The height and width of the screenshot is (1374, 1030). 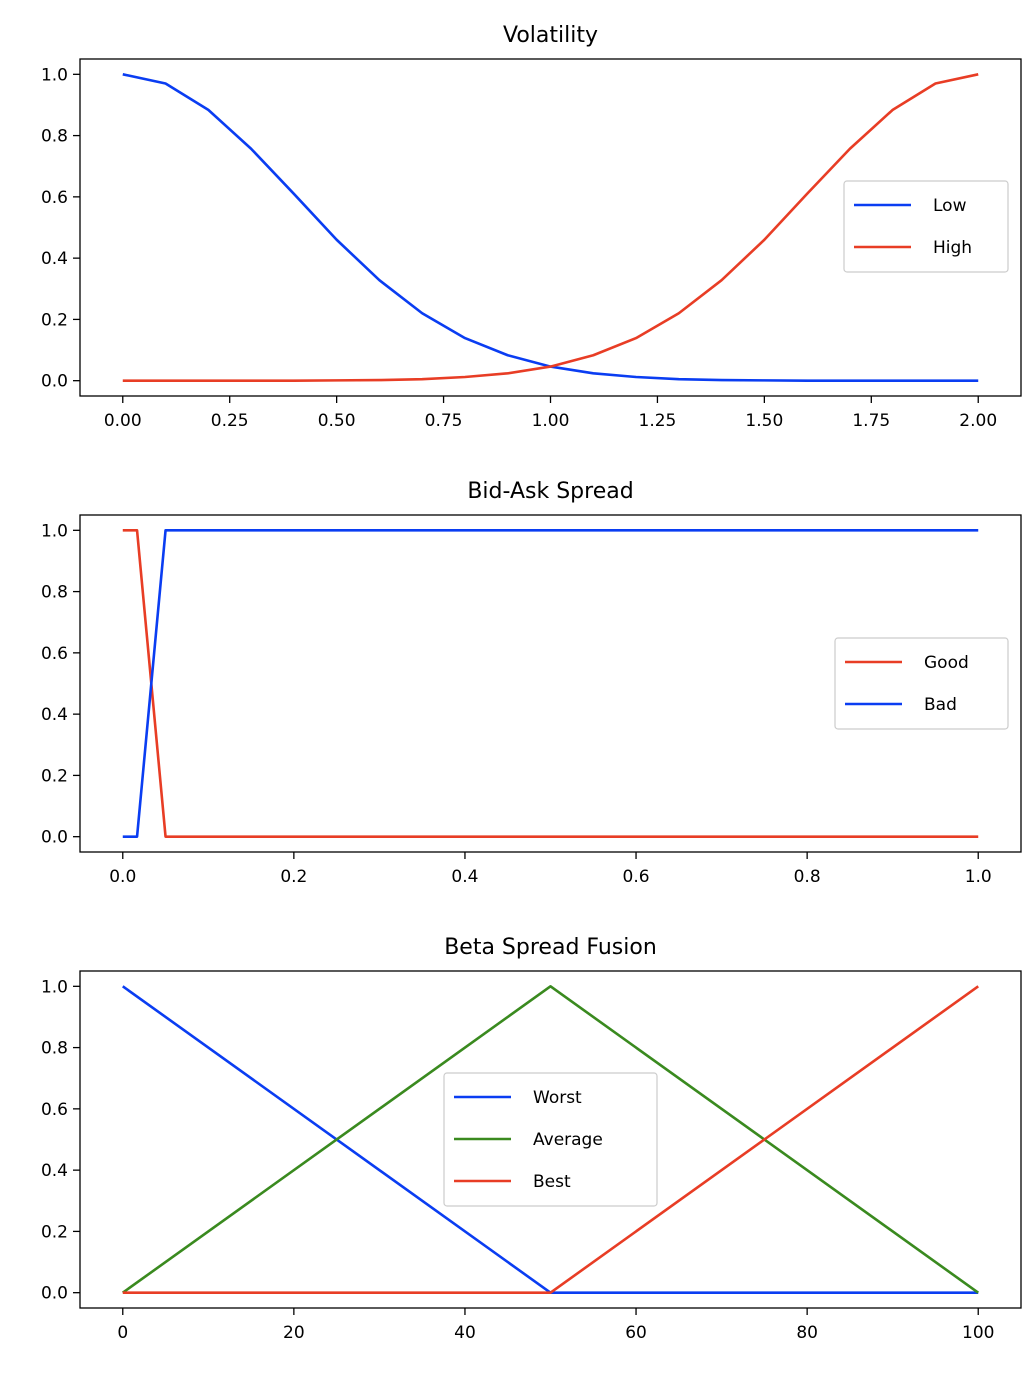 I want to click on x-tick-label: 0.2, so click(x=293, y=877).